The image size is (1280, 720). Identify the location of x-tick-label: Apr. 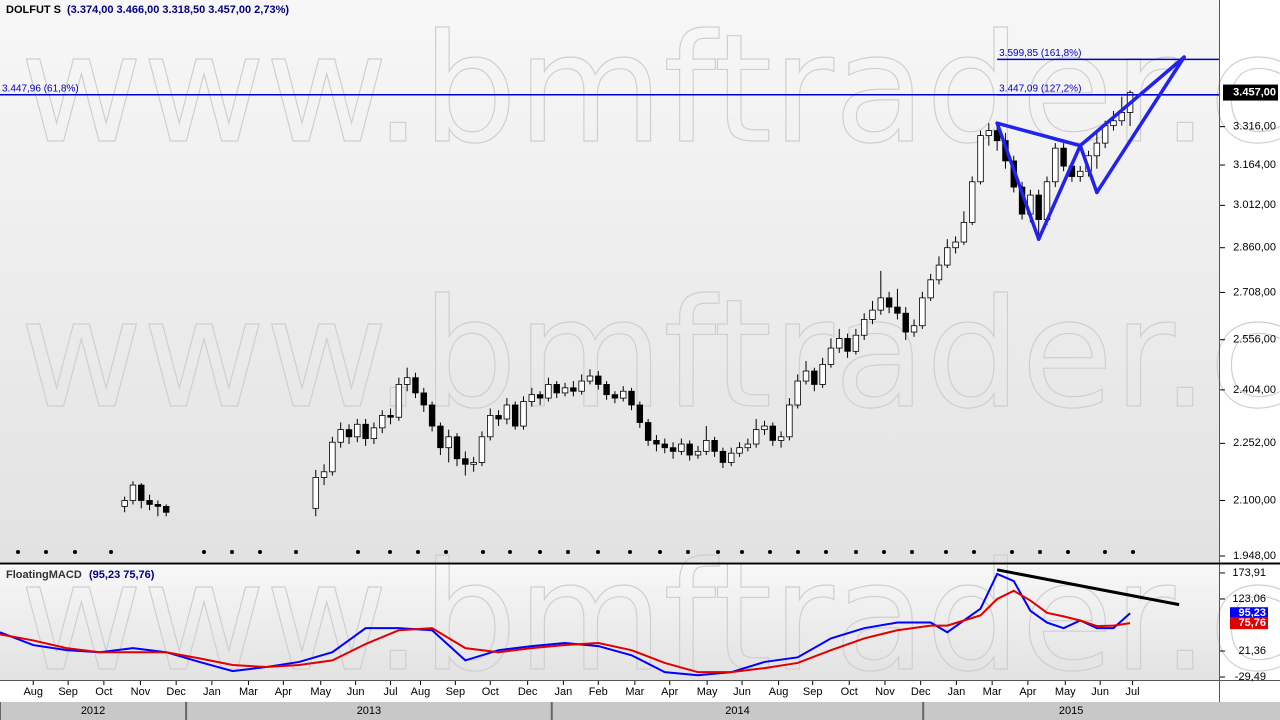
(669, 692).